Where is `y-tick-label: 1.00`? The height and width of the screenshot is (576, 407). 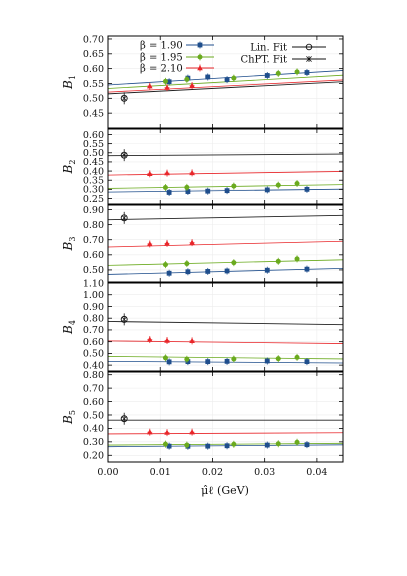
y-tick-label: 1.00 is located at coordinates (93, 295).